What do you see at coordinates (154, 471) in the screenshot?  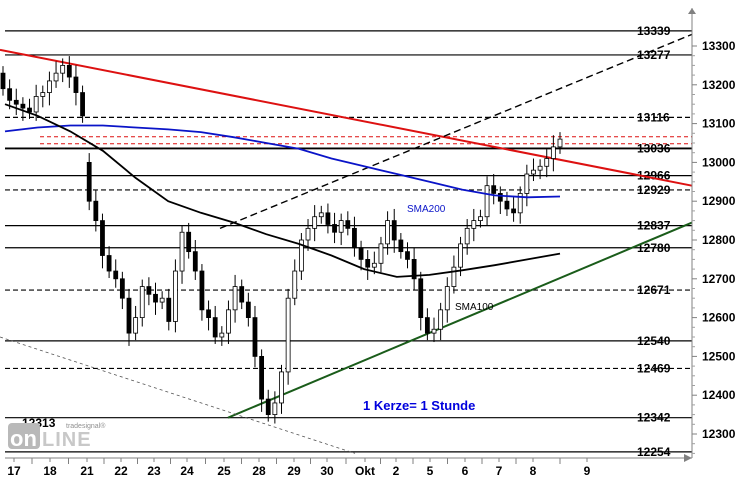 I see `x-tick-label: 23` at bounding box center [154, 471].